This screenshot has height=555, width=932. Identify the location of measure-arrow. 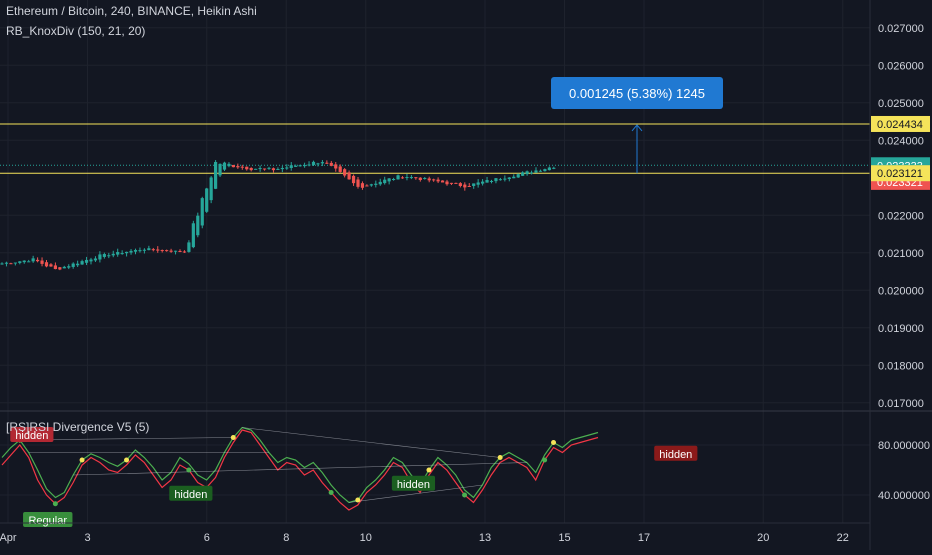
(637, 149).